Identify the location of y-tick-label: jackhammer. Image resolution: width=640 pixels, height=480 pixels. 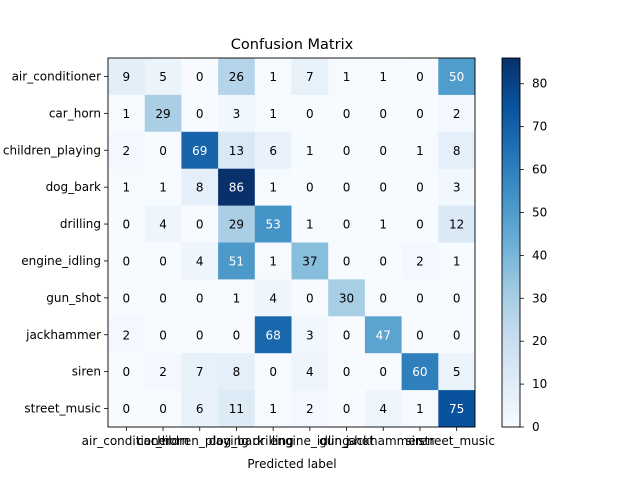
(63, 335).